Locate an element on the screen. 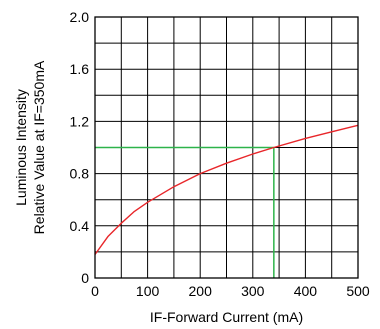  y-tick-labels: 0 0.4 0.8 1.2 1.6 2.0 is located at coordinates (80, 147).